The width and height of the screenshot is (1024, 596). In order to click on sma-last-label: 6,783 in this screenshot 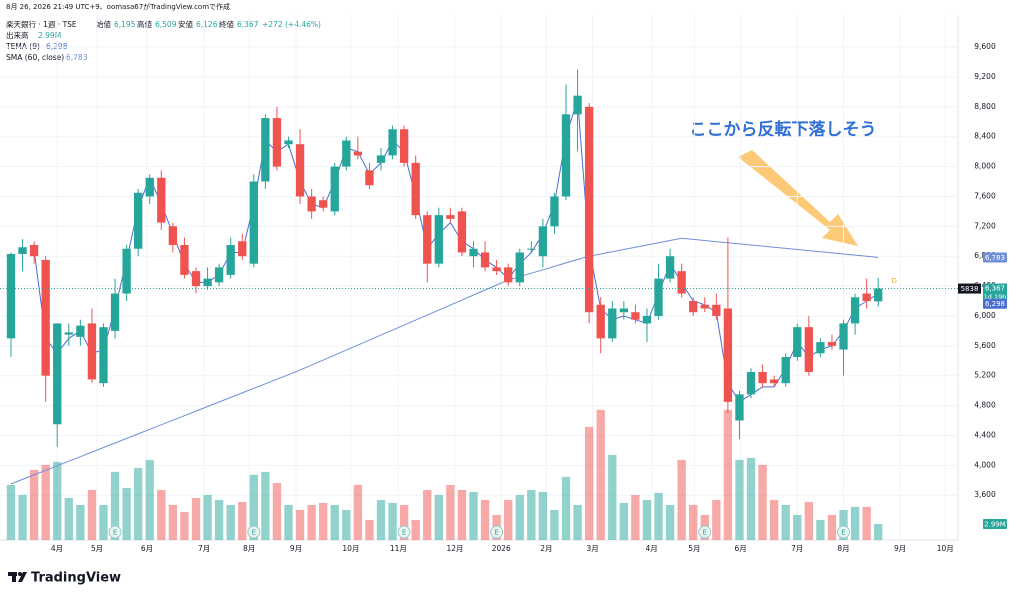, I will do `click(995, 258)`.